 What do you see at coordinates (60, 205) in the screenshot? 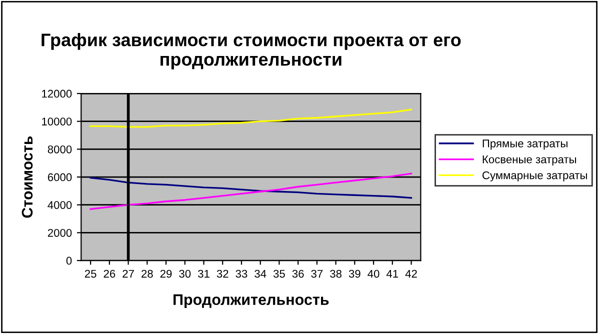
I see `y-tick-label: 4000` at bounding box center [60, 205].